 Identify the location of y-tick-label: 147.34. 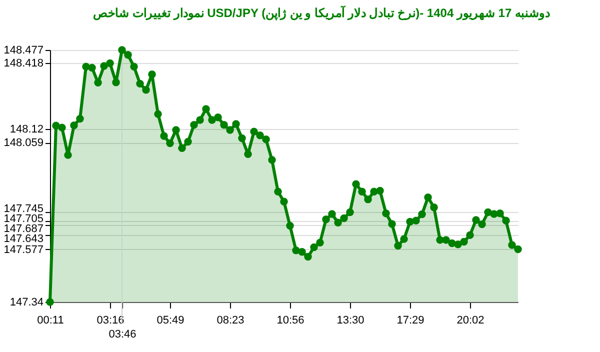
(27, 302).